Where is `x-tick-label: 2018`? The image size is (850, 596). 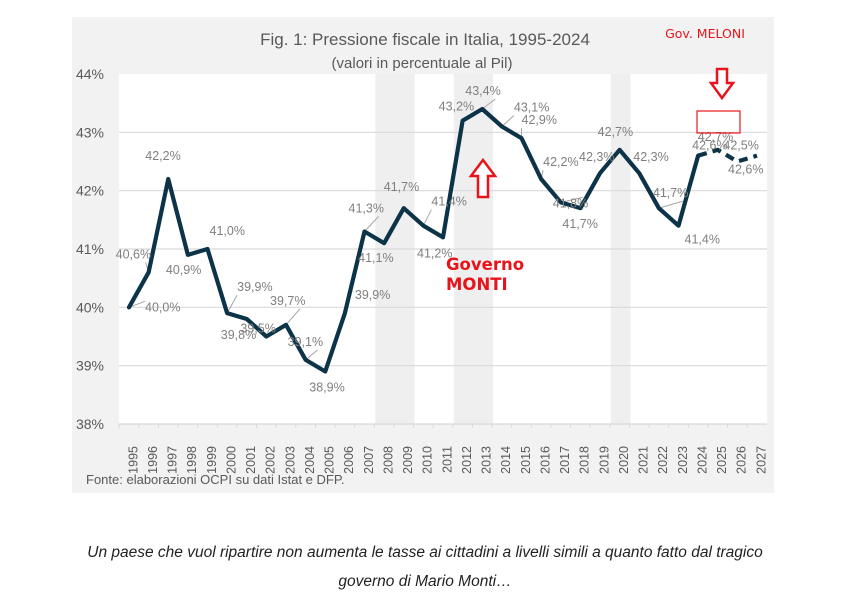
x-tick-label: 2018 is located at coordinates (585, 460).